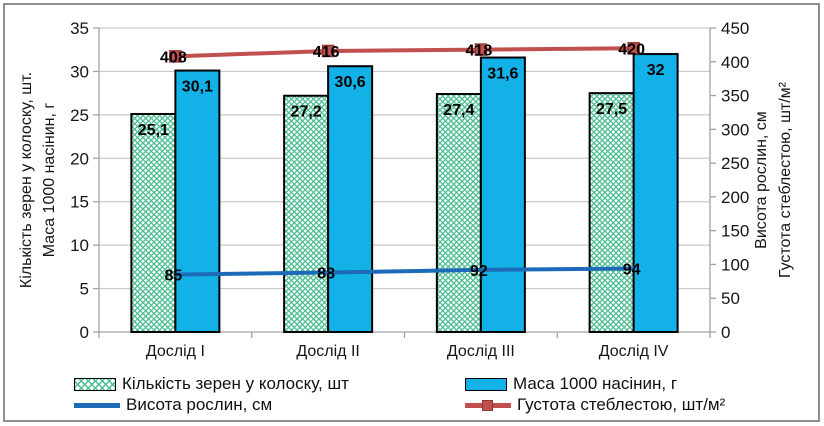 The image size is (824, 426). What do you see at coordinates (97, 405) in the screenshot?
I see `legend-swatch-plant-height` at bounding box center [97, 405].